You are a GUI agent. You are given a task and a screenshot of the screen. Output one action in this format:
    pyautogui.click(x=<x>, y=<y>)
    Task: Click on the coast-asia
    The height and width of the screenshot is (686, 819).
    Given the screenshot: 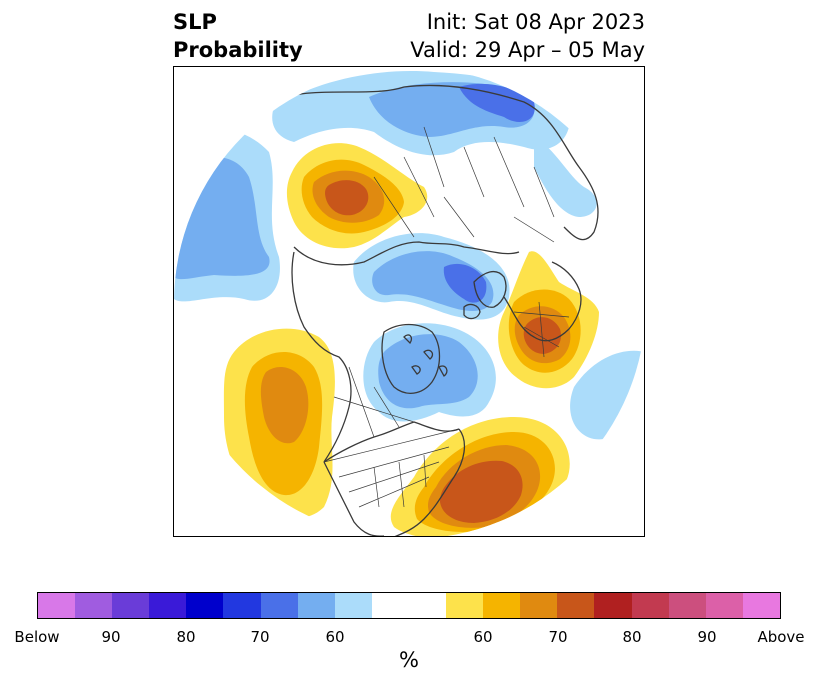 What is the action you would take?
    pyautogui.click(x=441, y=162)
    